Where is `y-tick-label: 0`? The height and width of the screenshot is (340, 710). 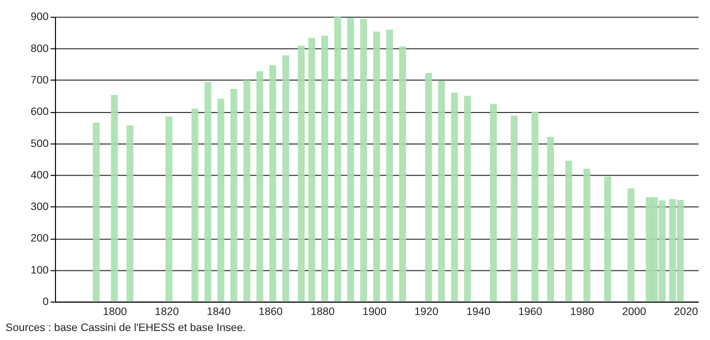 y-tick-label: 0 is located at coordinates (45, 302).